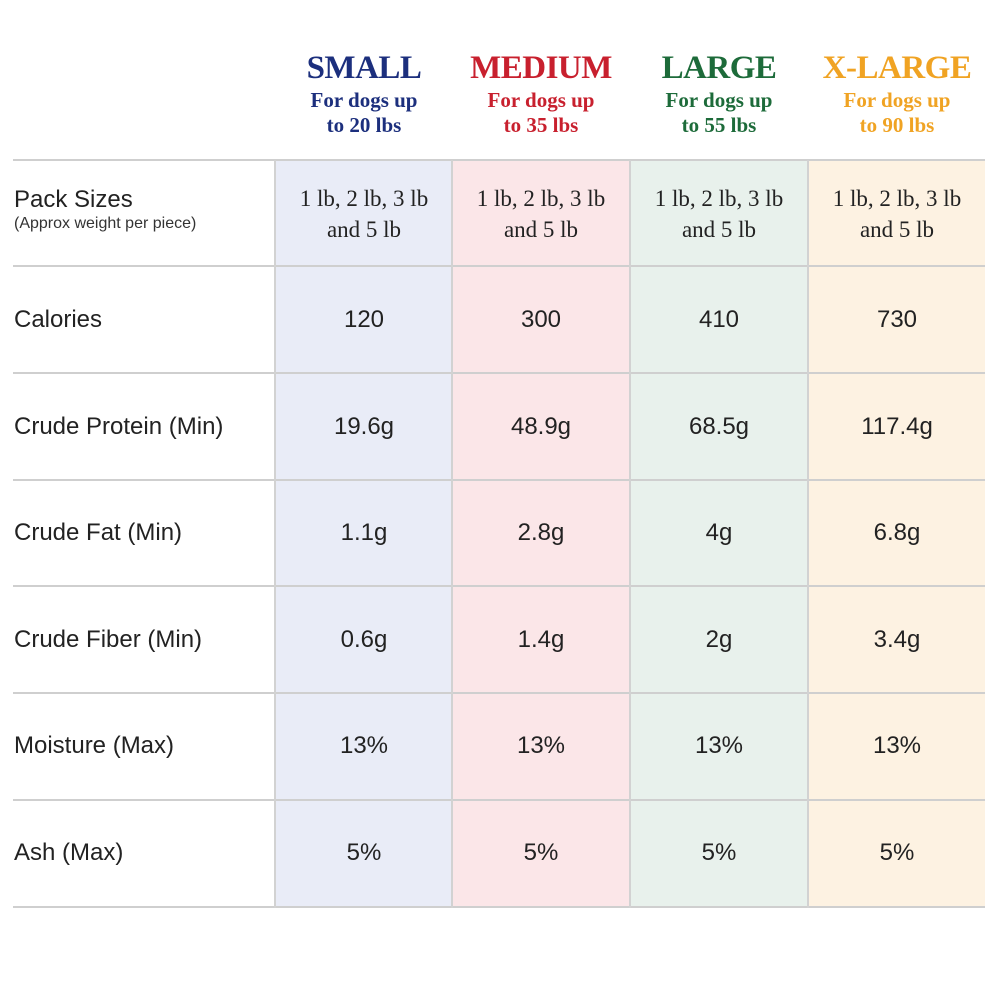 The image size is (1000, 1000). Describe the element at coordinates (119, 426) in the screenshot. I see `row-label-crude-protein: Crude Protein (Min)` at that location.